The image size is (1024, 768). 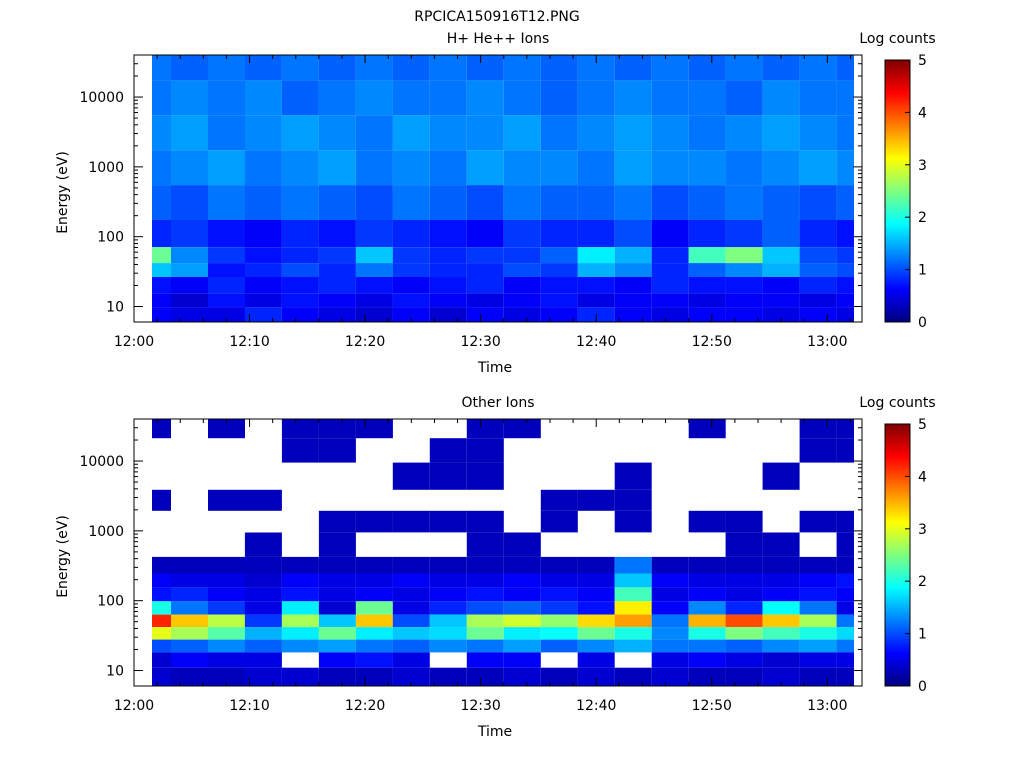 What do you see at coordinates (827, 342) in the screenshot?
I see `x-tick-label: 13:00` at bounding box center [827, 342].